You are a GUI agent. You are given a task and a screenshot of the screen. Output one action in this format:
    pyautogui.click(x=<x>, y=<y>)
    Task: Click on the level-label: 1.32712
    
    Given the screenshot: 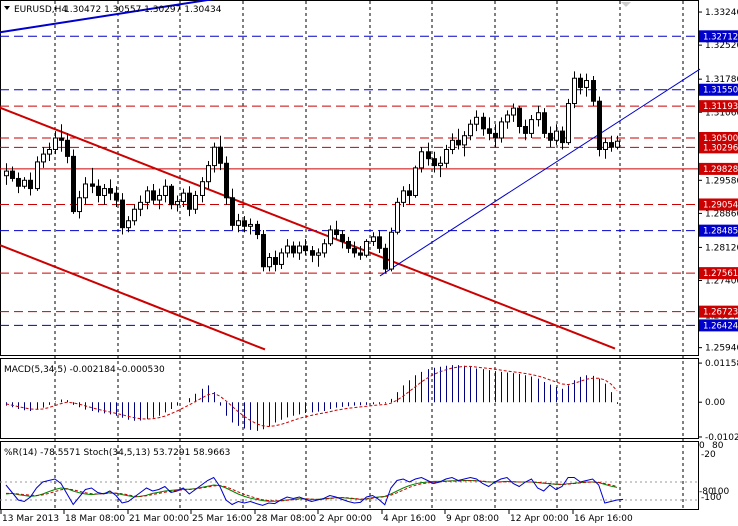 What is the action you would take?
    pyautogui.click(x=720, y=37)
    